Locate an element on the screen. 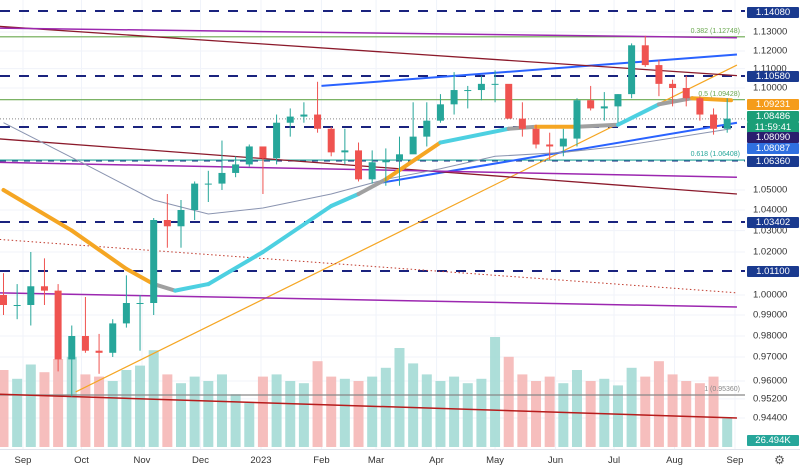  fib-level-label: 0.382 (1.12748) is located at coordinates (715, 31).